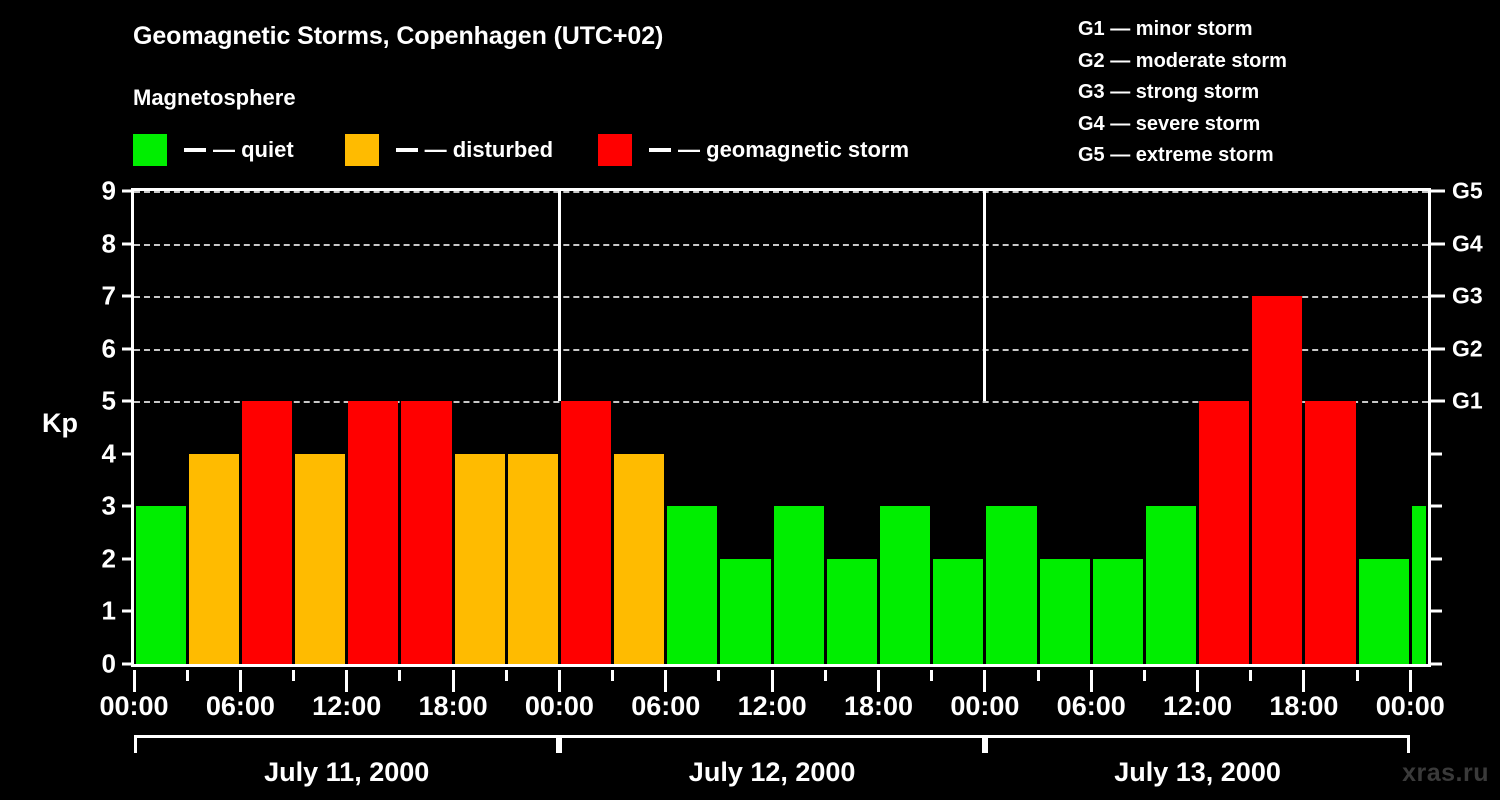  Describe the element at coordinates (1038, 675) in the screenshot. I see `x-tick-51h` at that location.